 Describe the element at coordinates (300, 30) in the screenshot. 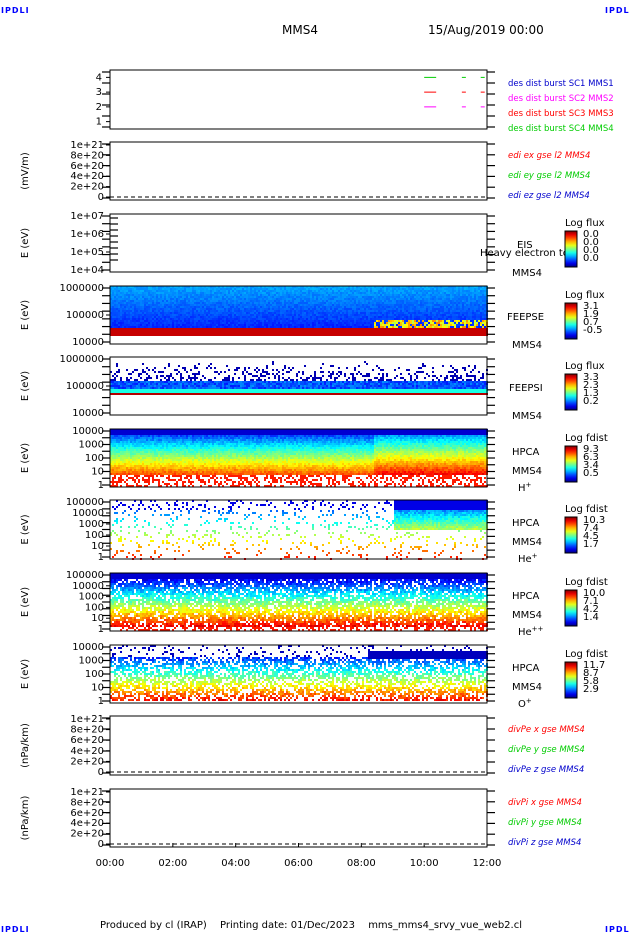

I see `header-spacecraft: MMS4` at that location.